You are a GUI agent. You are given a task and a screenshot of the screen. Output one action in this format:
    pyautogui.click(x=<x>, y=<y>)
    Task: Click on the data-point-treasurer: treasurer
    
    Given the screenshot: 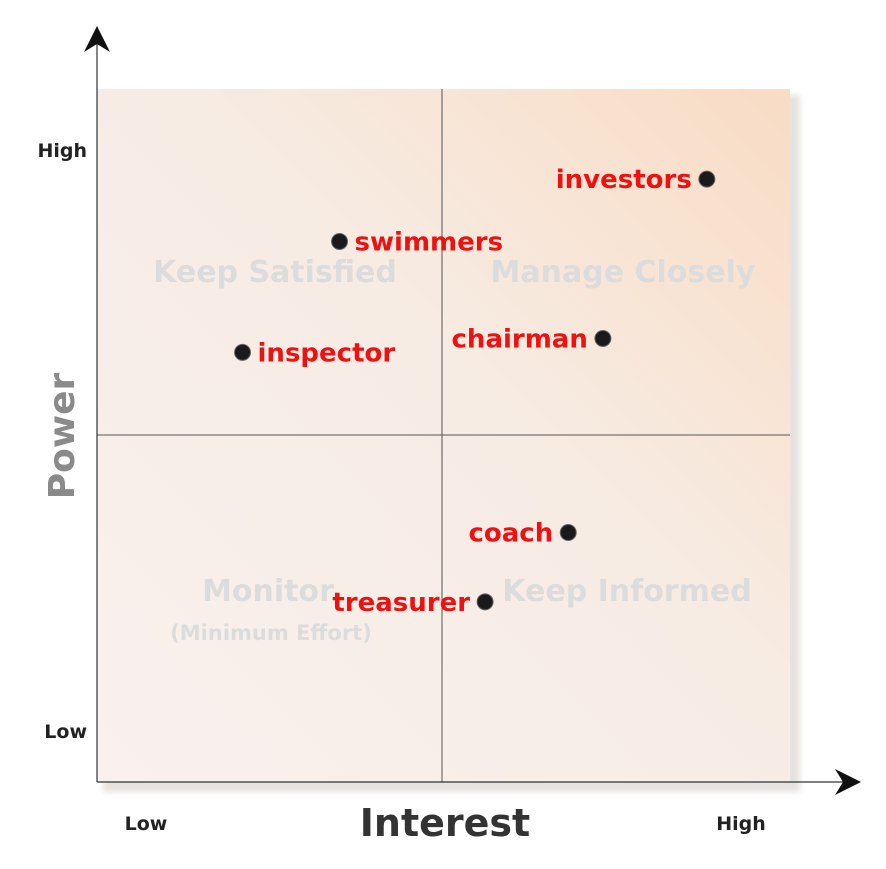 What is the action you would take?
    pyautogui.click(x=413, y=603)
    